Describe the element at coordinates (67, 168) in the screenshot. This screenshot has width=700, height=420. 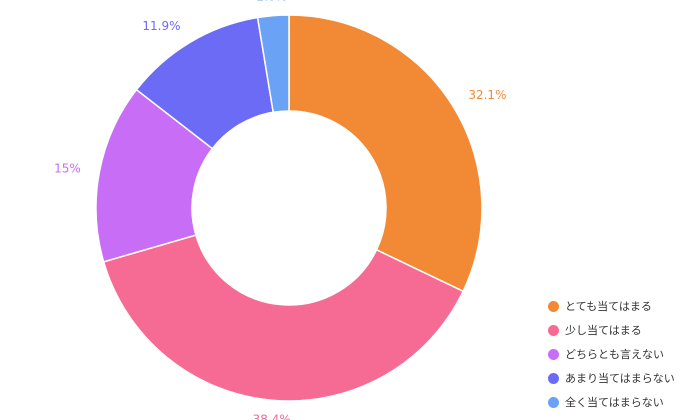
I see `slice-percent-label: 15%` at that location.